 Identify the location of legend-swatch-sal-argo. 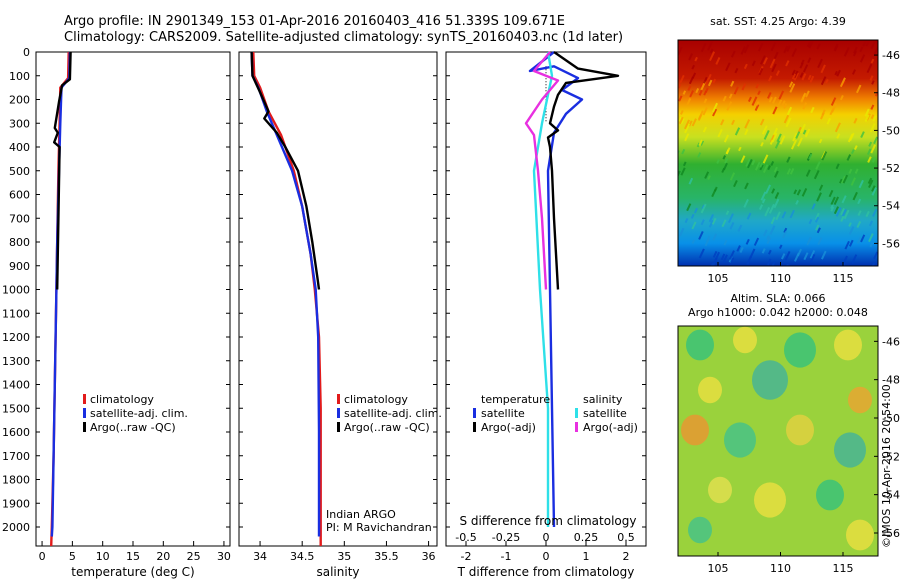
(576, 427).